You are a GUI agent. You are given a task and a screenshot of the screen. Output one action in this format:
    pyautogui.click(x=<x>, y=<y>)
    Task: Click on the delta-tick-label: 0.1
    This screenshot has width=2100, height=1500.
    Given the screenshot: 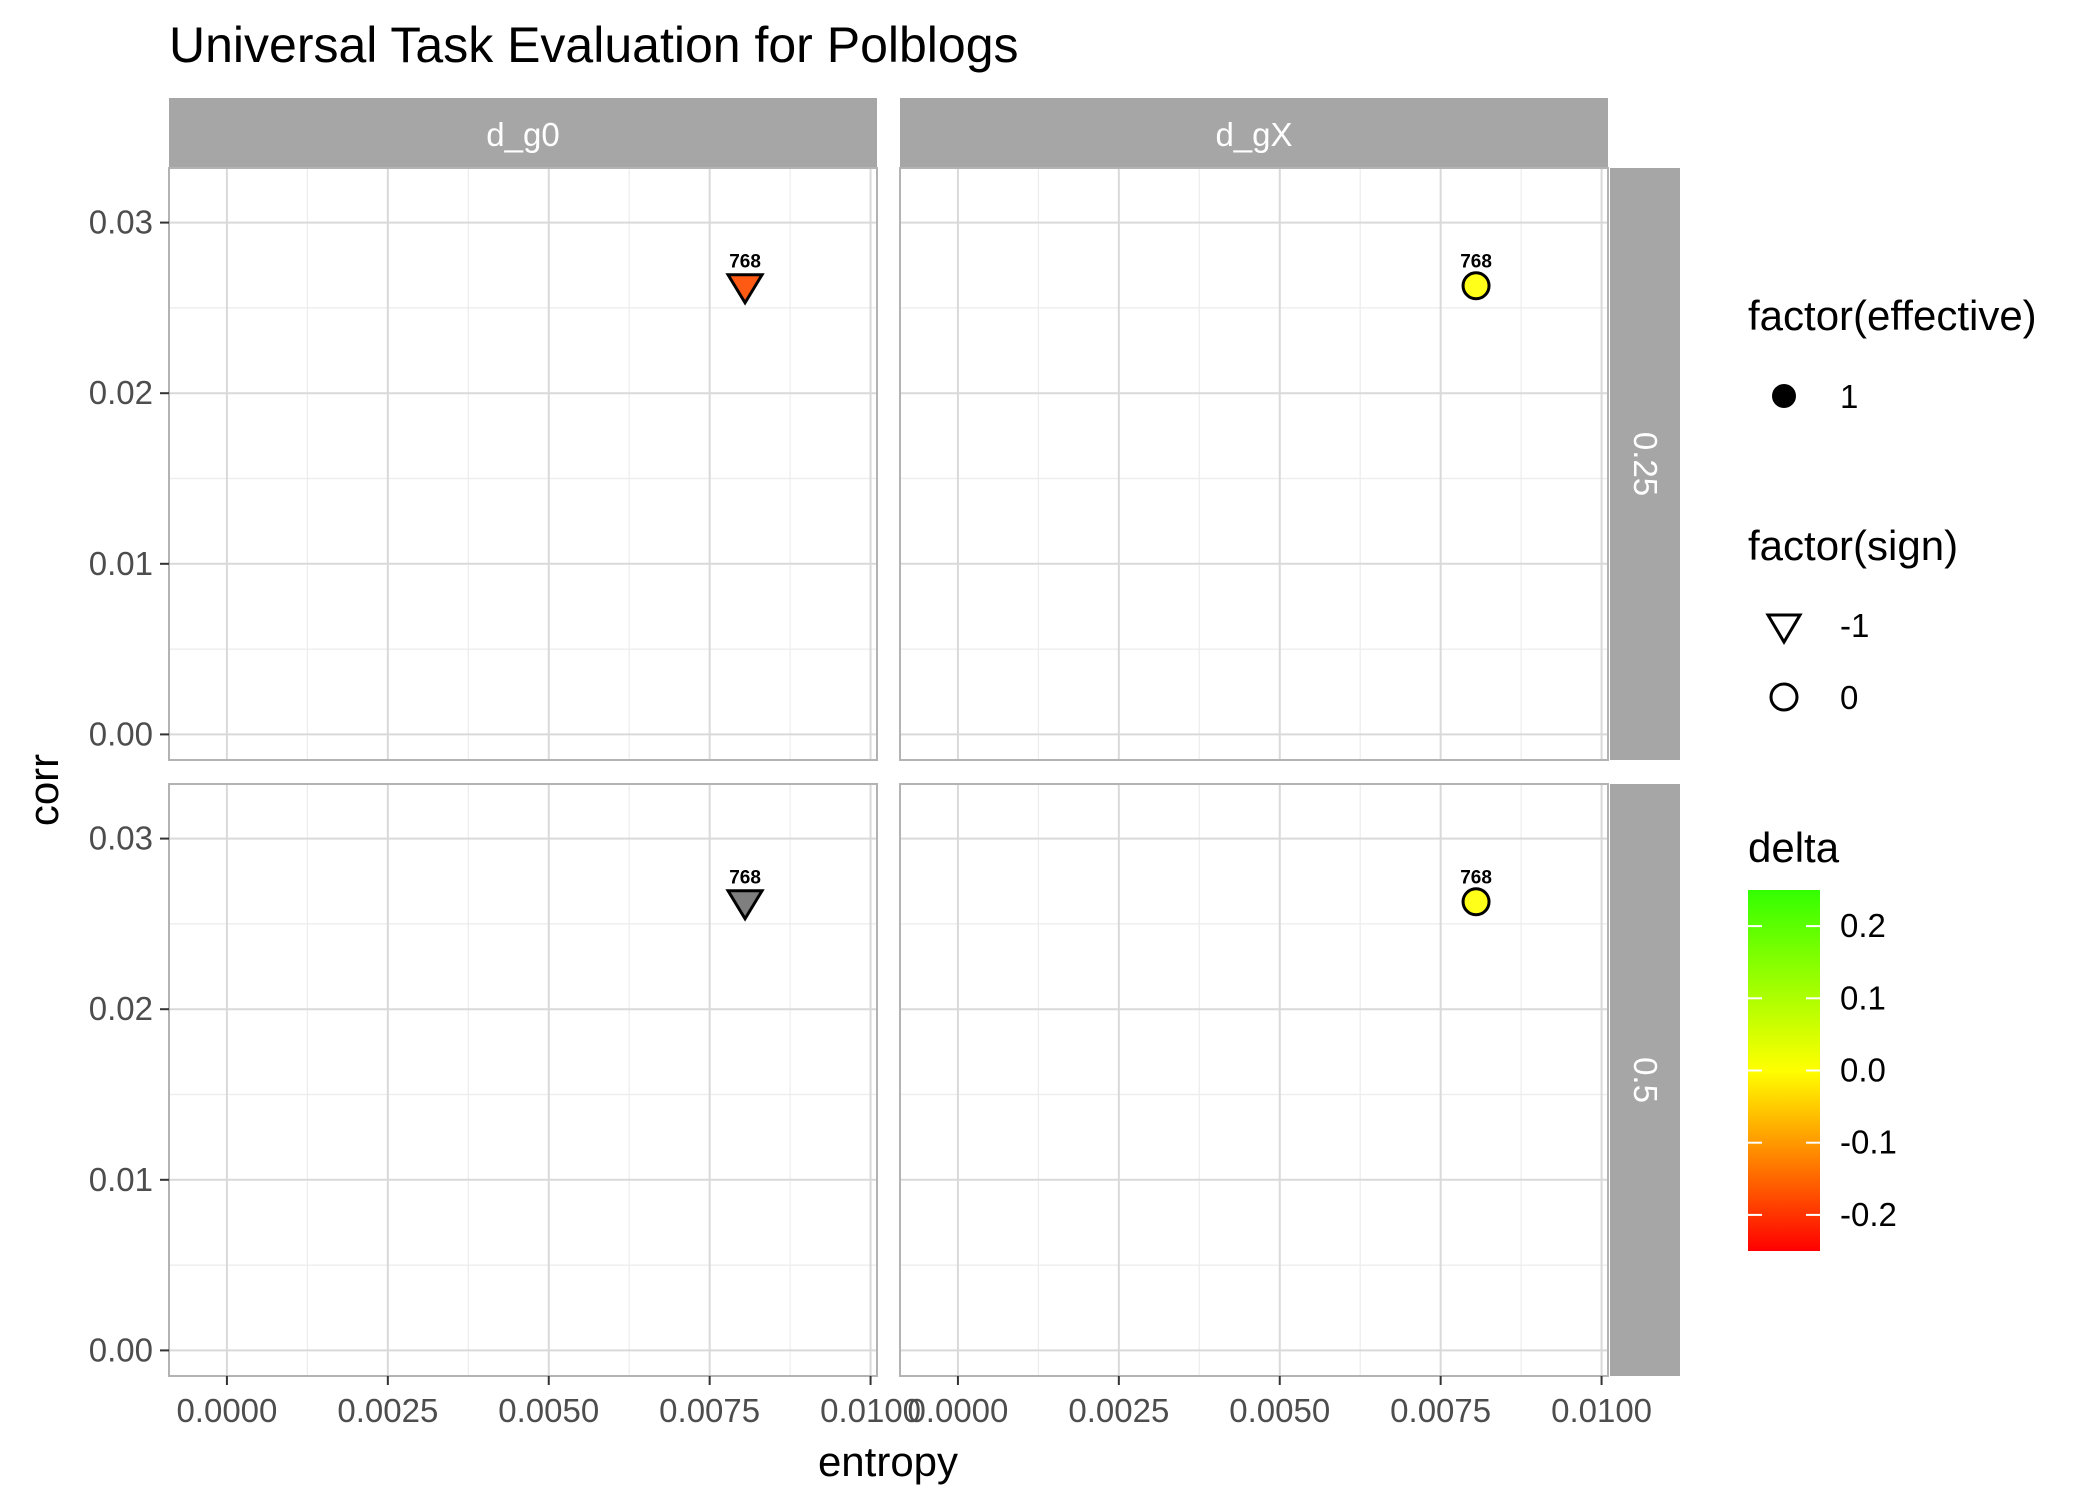 What is the action you would take?
    pyautogui.click(x=1863, y=997)
    